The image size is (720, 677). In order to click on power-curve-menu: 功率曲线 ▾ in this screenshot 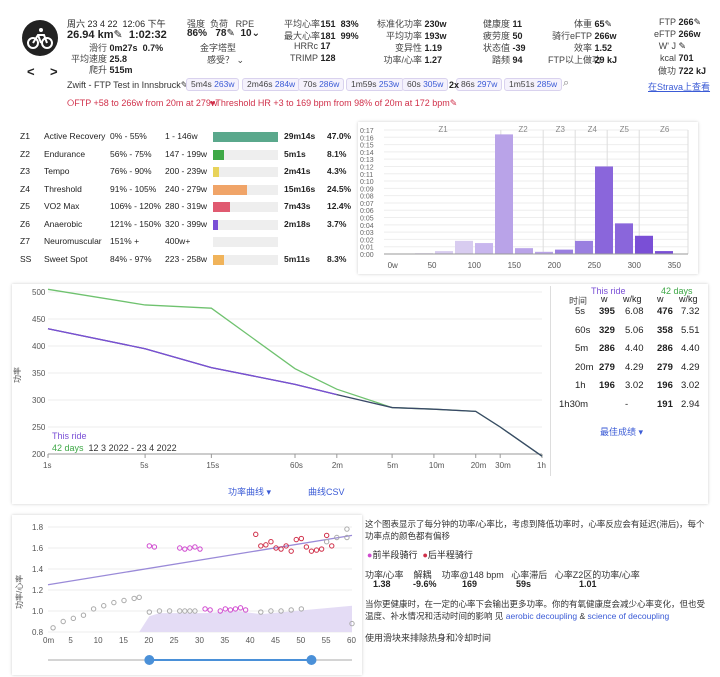, I will do `click(250, 492)`.